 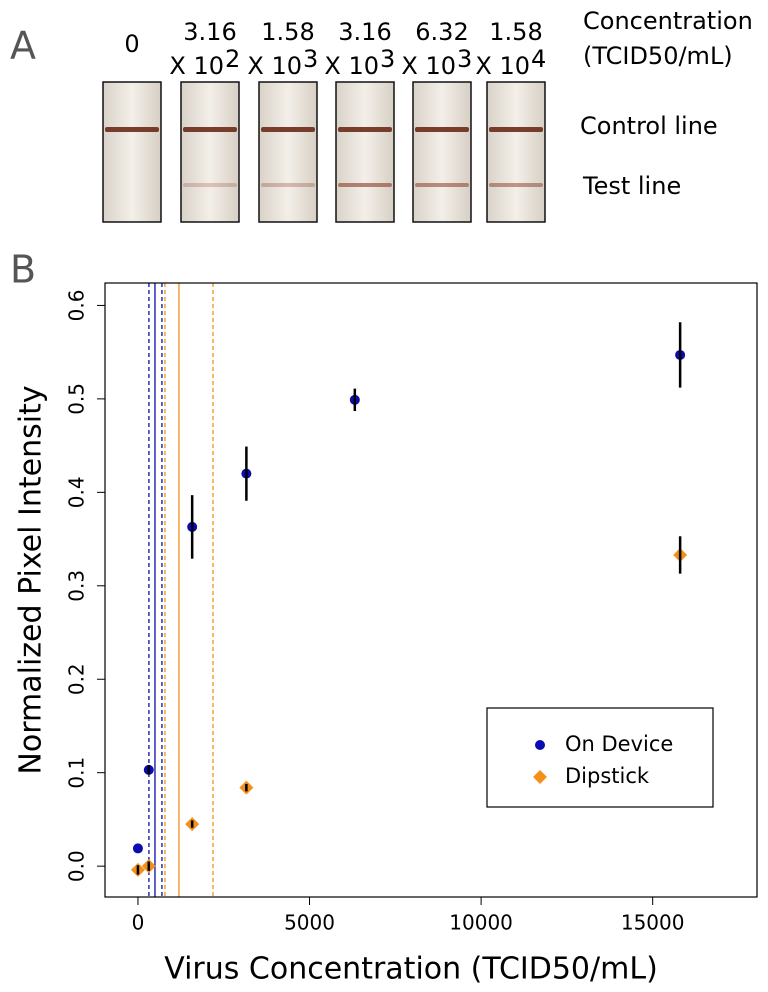 I want to click on y-tick-label: 0.5, so click(x=77, y=399).